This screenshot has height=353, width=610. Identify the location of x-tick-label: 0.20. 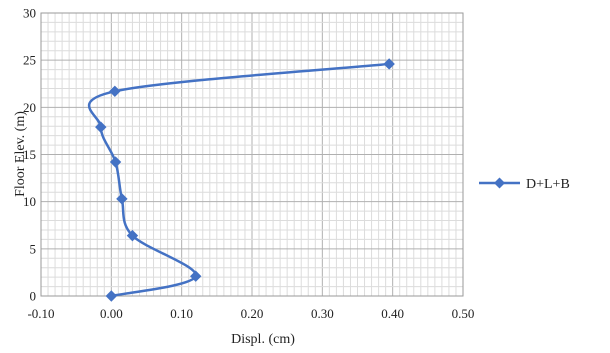
(252, 313).